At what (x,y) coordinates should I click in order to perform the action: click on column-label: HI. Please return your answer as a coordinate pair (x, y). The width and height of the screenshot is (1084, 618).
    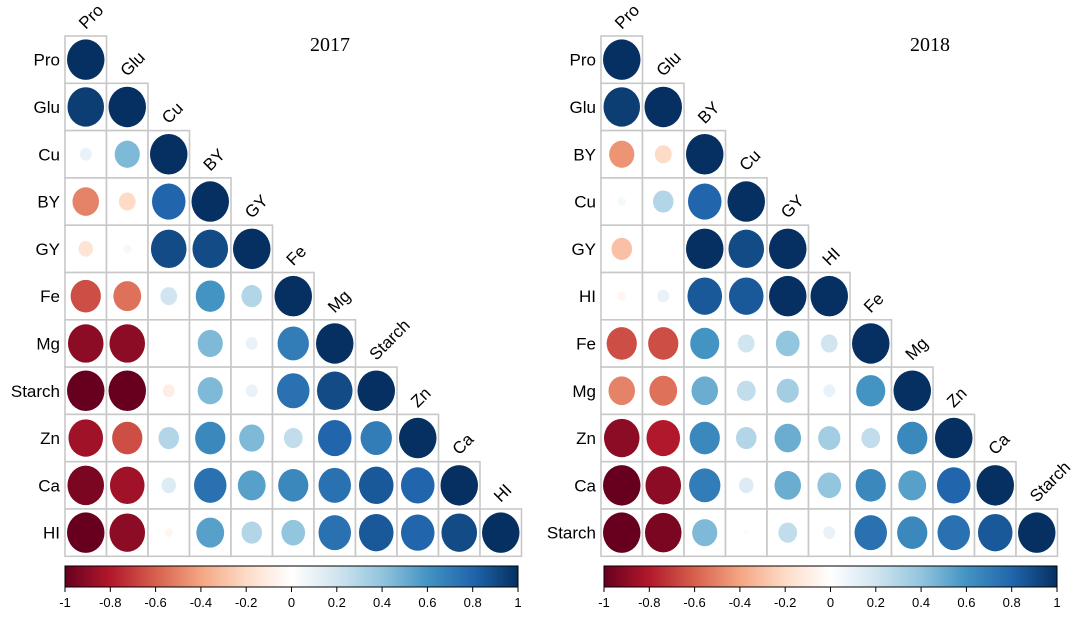
    Looking at the image, I should click on (502, 492).